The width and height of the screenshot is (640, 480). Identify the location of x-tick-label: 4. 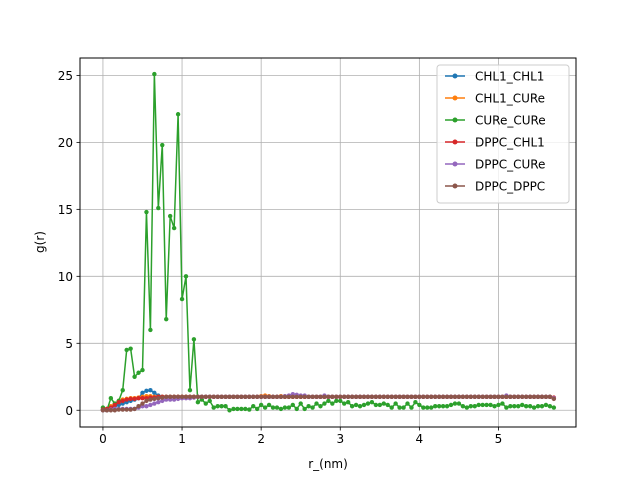
(420, 439).